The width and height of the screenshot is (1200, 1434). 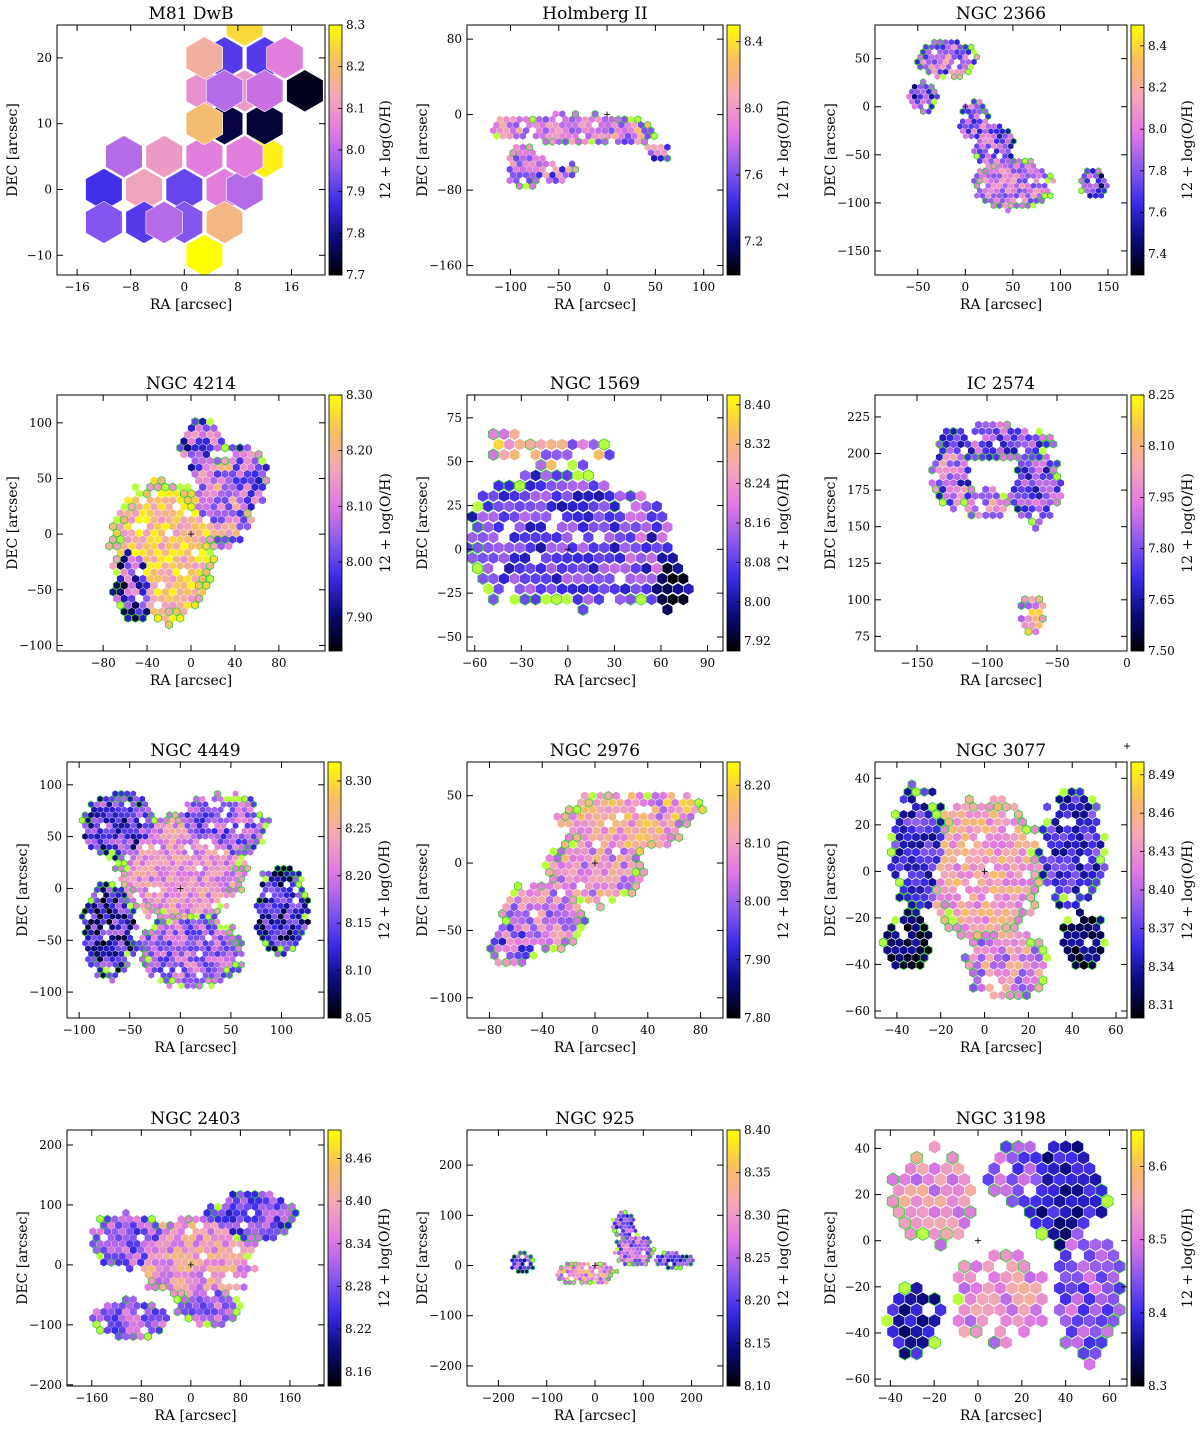 What do you see at coordinates (521, 663) in the screenshot?
I see `x-tick-label: −30` at bounding box center [521, 663].